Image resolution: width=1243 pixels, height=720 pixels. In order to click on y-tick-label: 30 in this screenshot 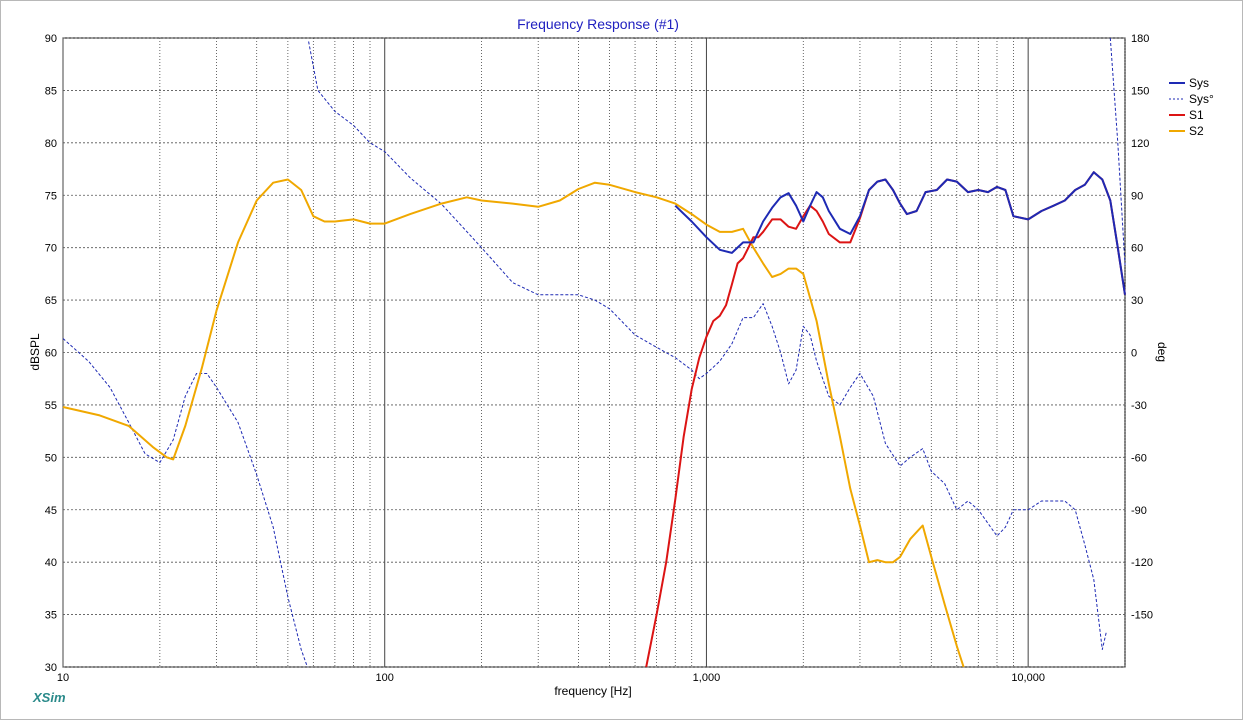, I will do `click(51, 668)`.